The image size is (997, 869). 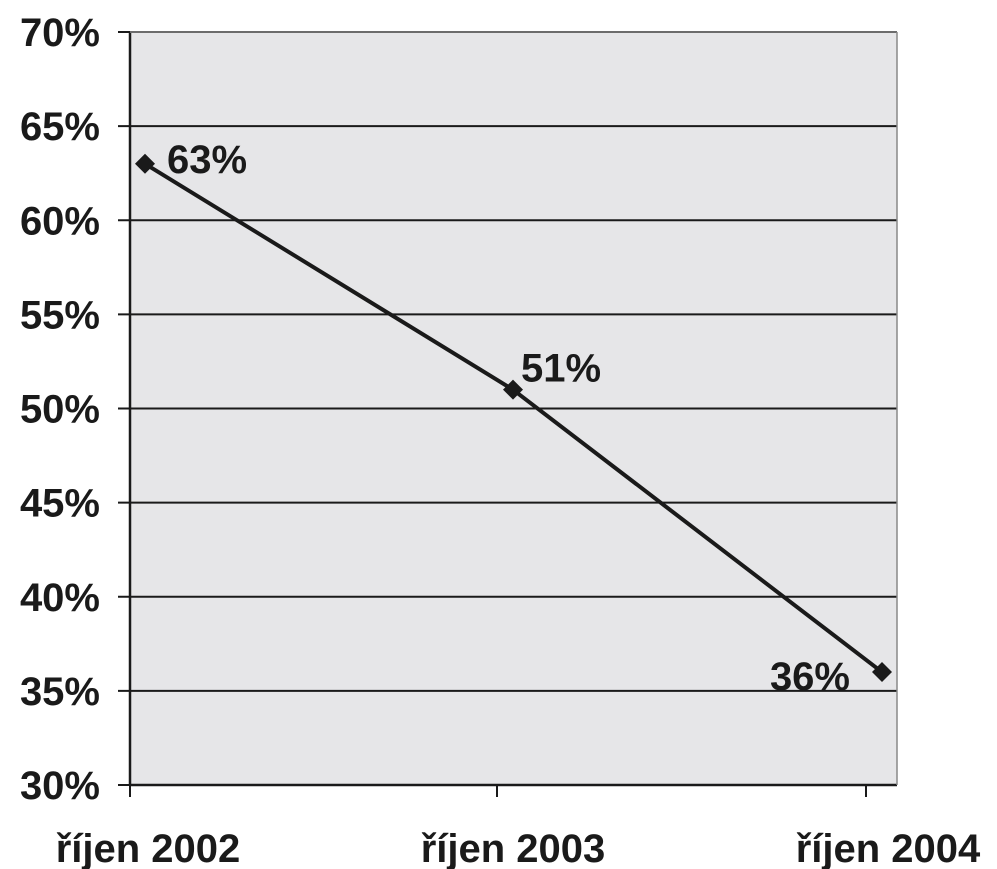 I want to click on y-tick-label: 55%, so click(x=60, y=315).